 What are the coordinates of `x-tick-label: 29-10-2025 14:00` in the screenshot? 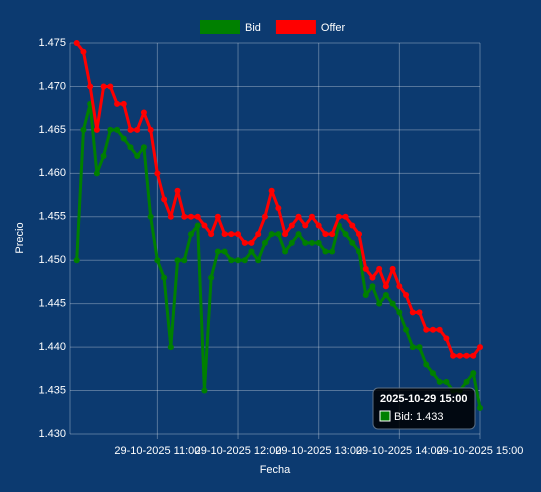 It's located at (399, 451).